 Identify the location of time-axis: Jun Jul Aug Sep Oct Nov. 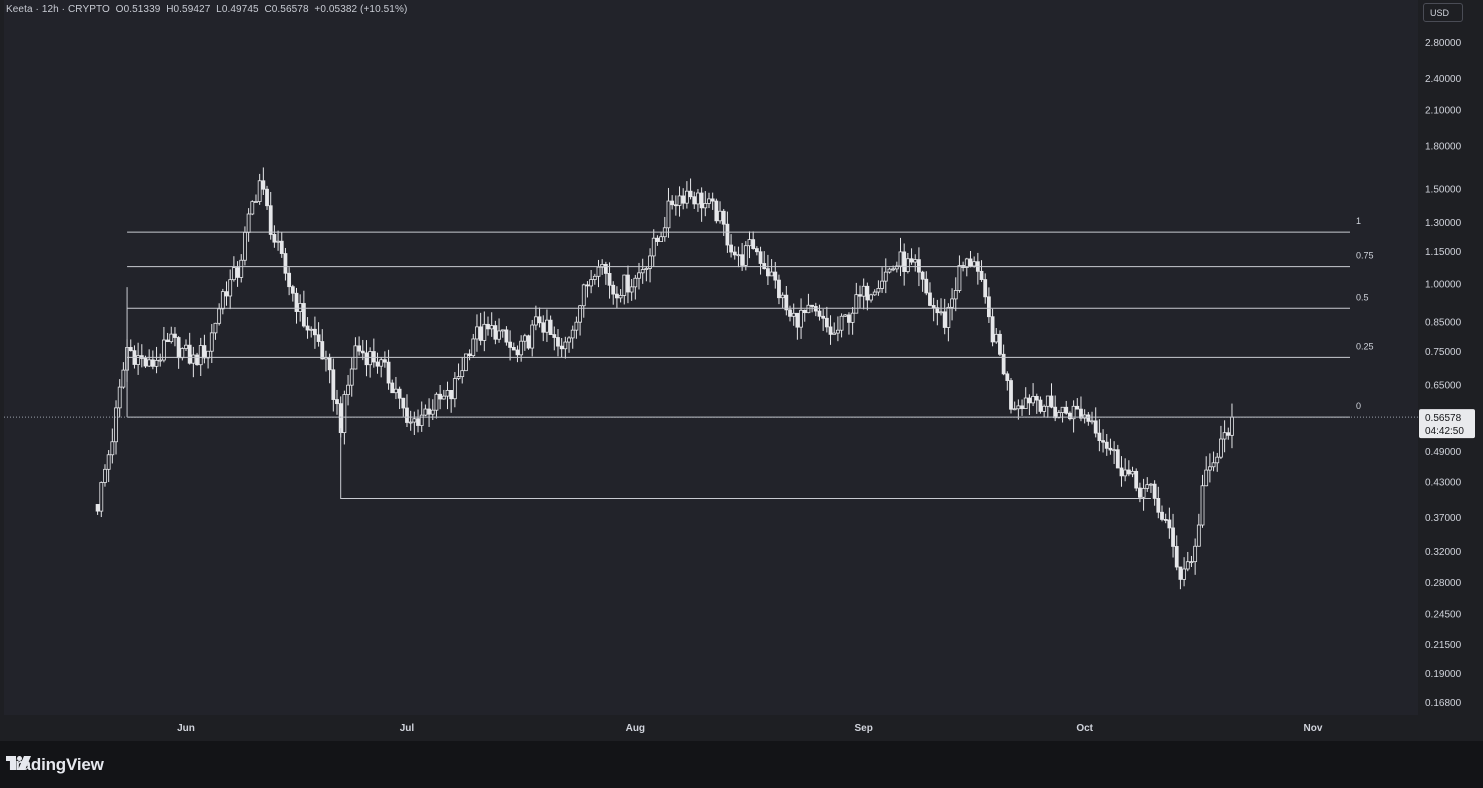
(711, 728).